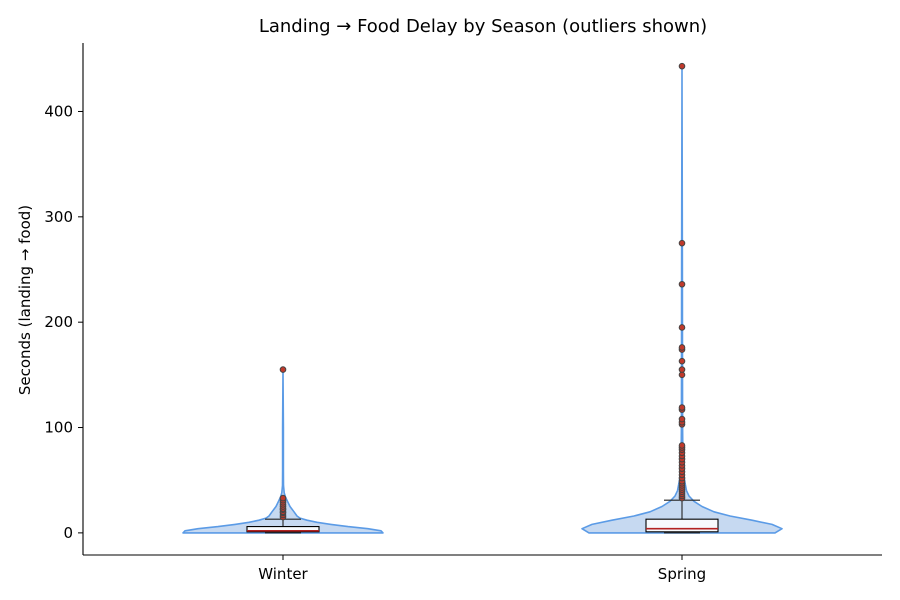 This screenshot has height=600, width=900. What do you see at coordinates (58, 322) in the screenshot?
I see `y-tick-label: 200` at bounding box center [58, 322].